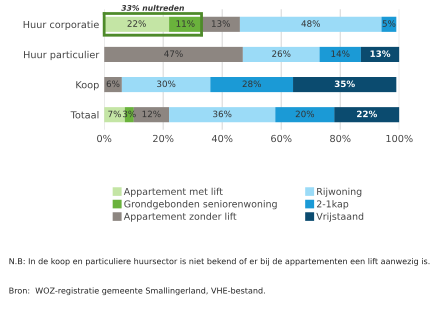 This screenshot has height=309, width=434. Describe the element at coordinates (137, 291) in the screenshot. I see `text: Bron: WOZ-registratie gemeente Smallingerland, VHE-bestand.` at that location.